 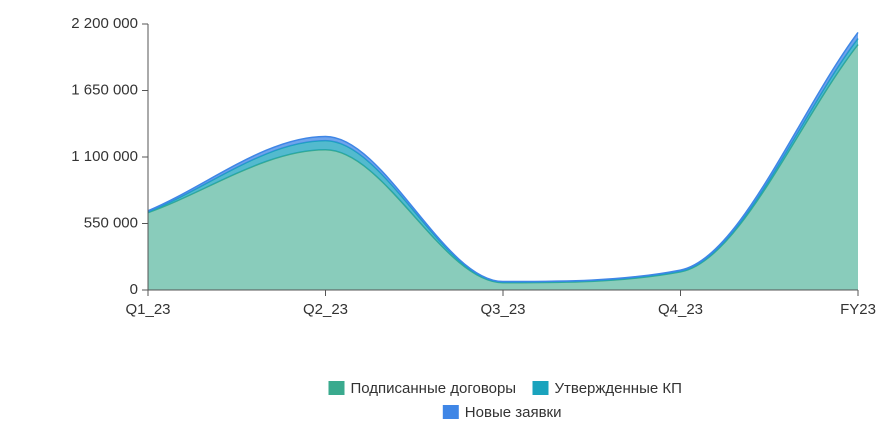 I want to click on x-tick-label: FY23, so click(x=858, y=309).